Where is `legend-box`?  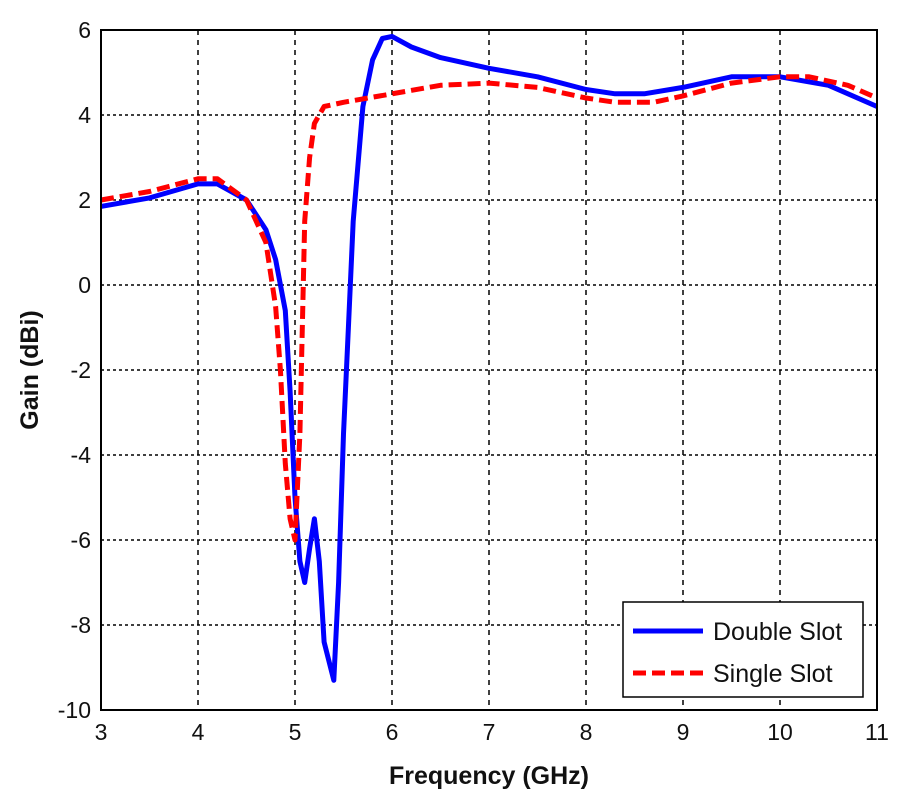 legend-box is located at coordinates (743, 649).